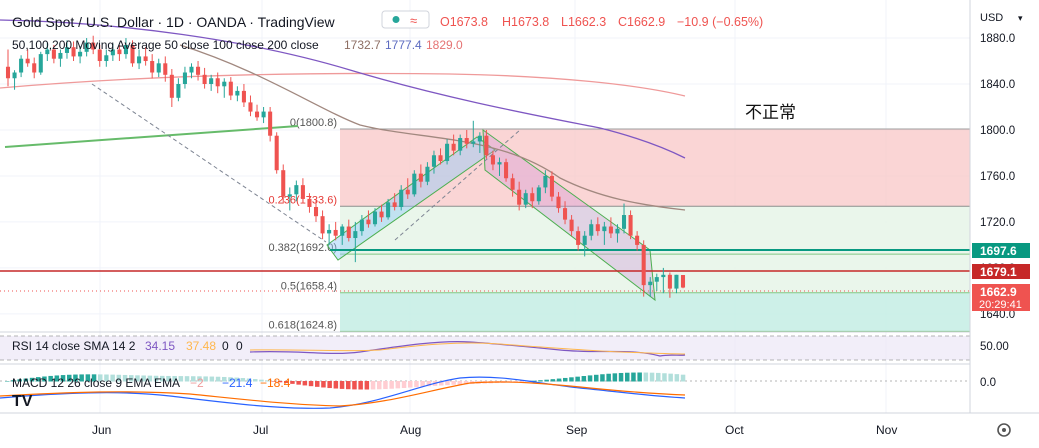  What do you see at coordinates (74, 346) in the screenshot?
I see `rsi-label: RSI 14 close SMA 14 2` at bounding box center [74, 346].